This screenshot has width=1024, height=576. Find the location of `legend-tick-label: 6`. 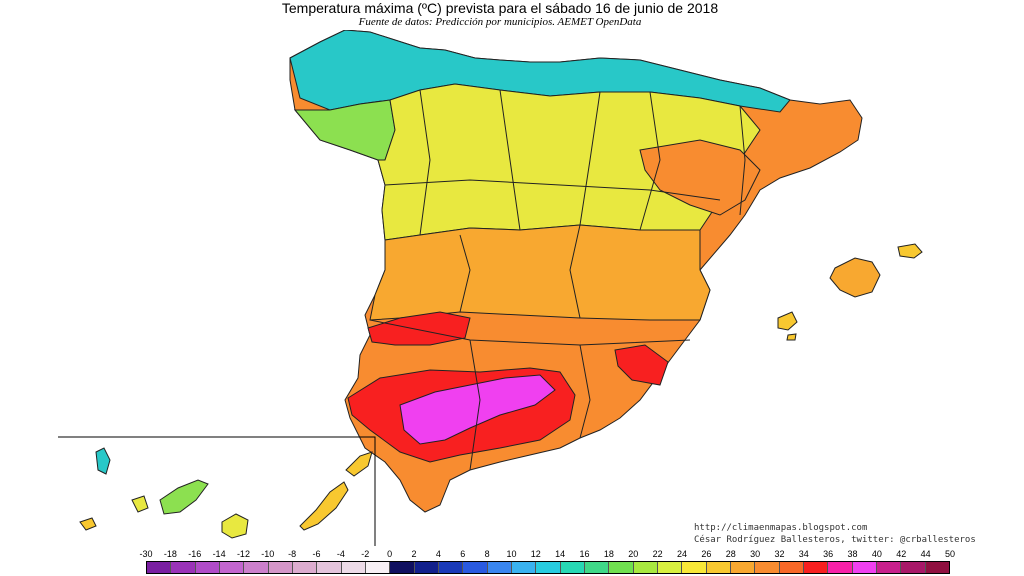

legend-tick-label: 6 is located at coordinates (463, 554).